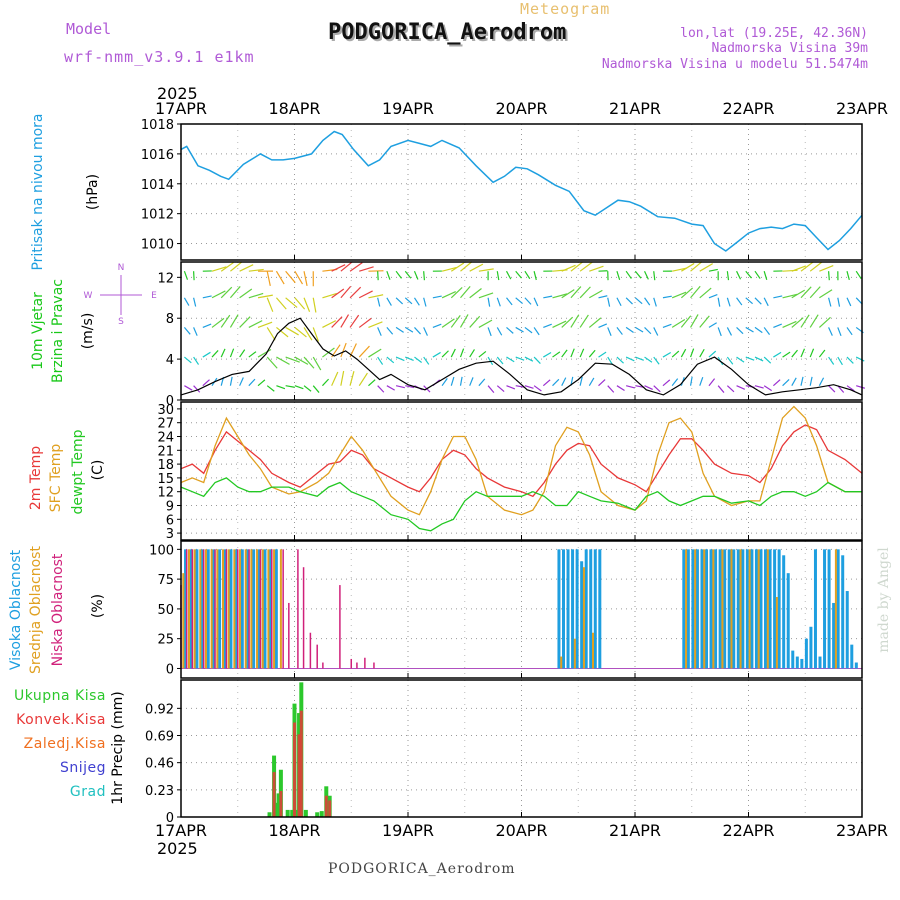 This screenshot has width=900, height=900. Describe the element at coordinates (58, 331) in the screenshot. I see `wind-axis-subtitle: Brzina i Pravac` at that location.